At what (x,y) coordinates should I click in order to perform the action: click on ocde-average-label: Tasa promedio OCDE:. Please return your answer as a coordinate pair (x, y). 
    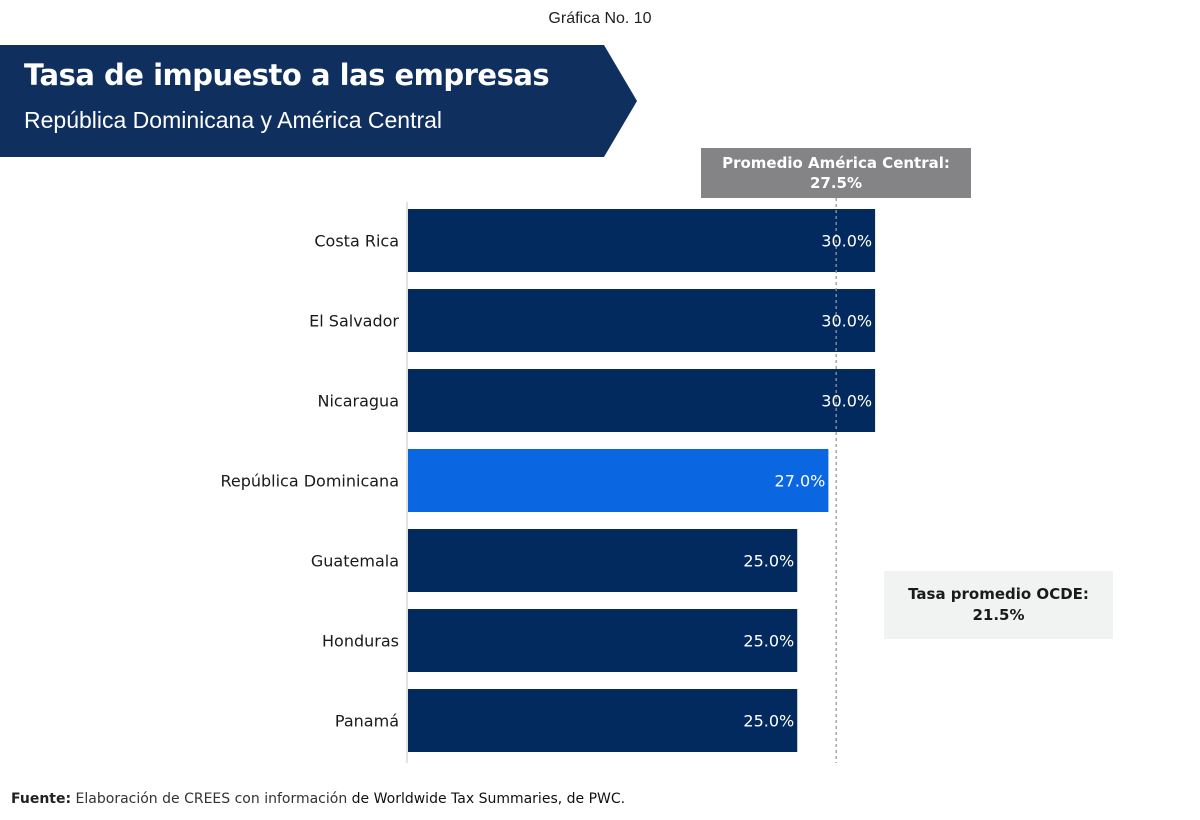
    Looking at the image, I should click on (998, 594).